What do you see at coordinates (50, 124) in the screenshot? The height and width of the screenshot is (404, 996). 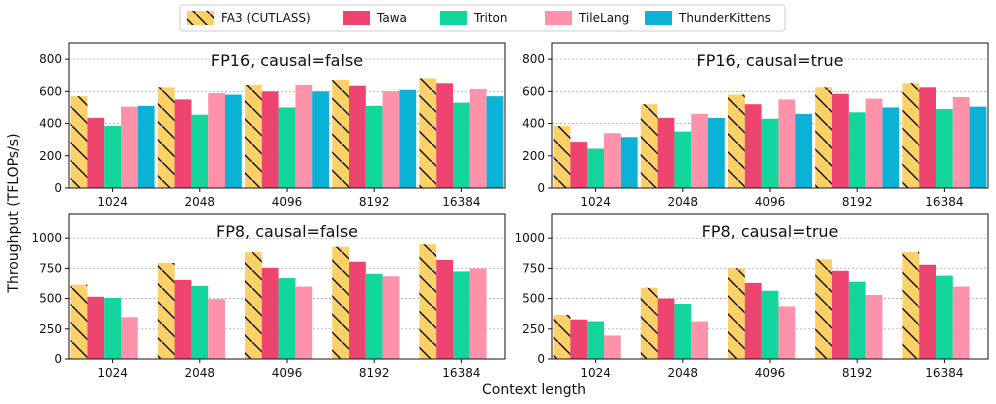 I see `y-tick-label: 400` at bounding box center [50, 124].